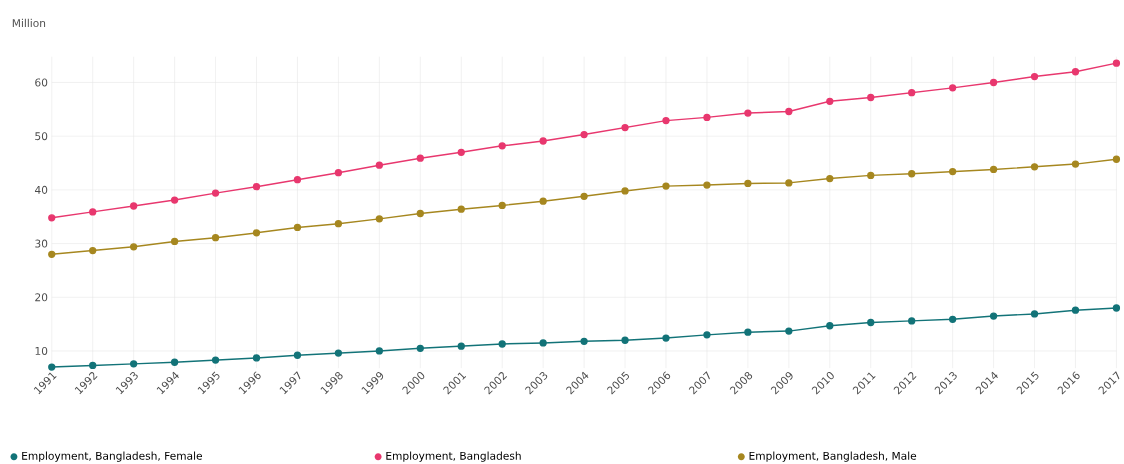 The image size is (1124, 464). Describe the element at coordinates (41, 82) in the screenshot. I see `y-tick-label: 60` at that location.